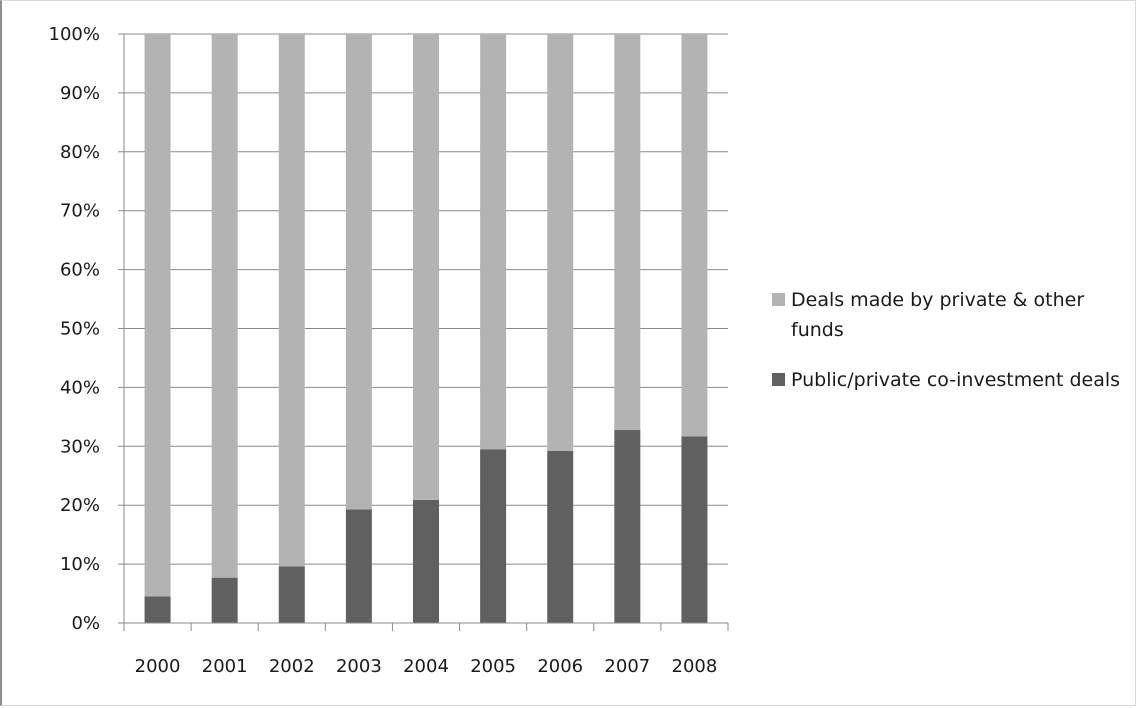 This screenshot has width=1138, height=708. Describe the element at coordinates (695, 666) in the screenshot. I see `x-tick-label: 2008` at that location.